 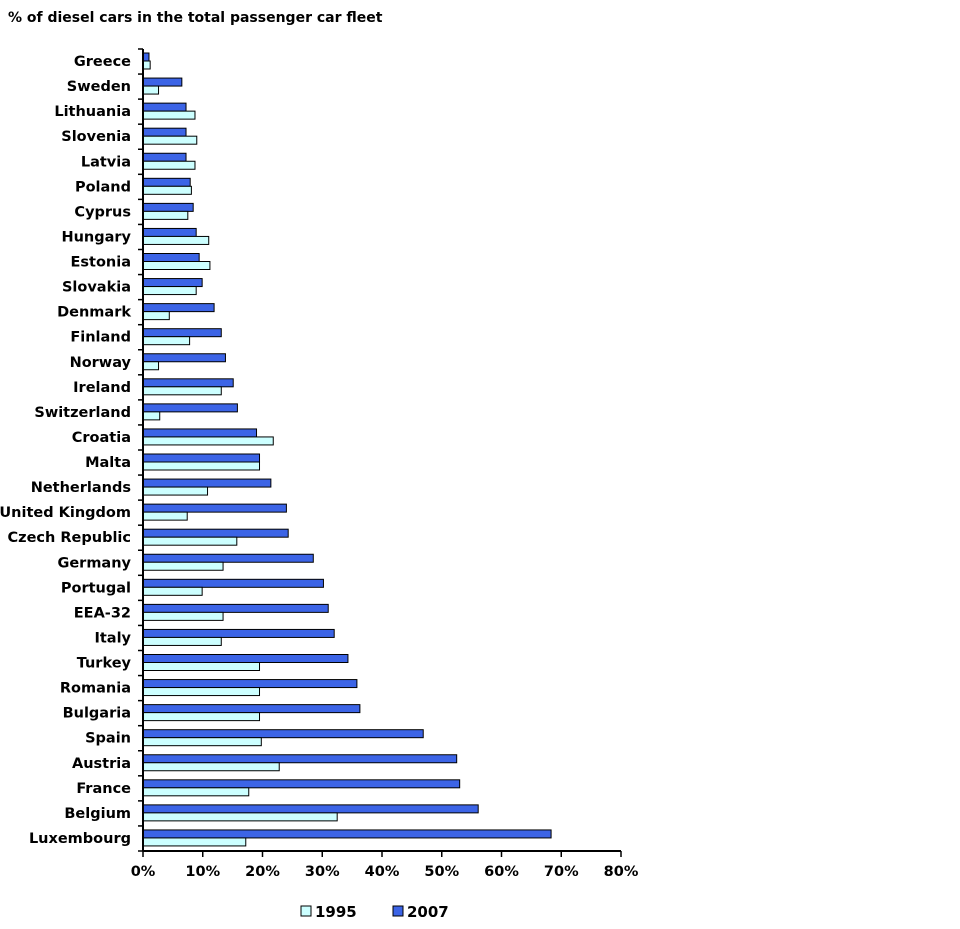 What do you see at coordinates (70, 538) in the screenshot?
I see `category-label-czech-republic: Czech Republic` at bounding box center [70, 538].